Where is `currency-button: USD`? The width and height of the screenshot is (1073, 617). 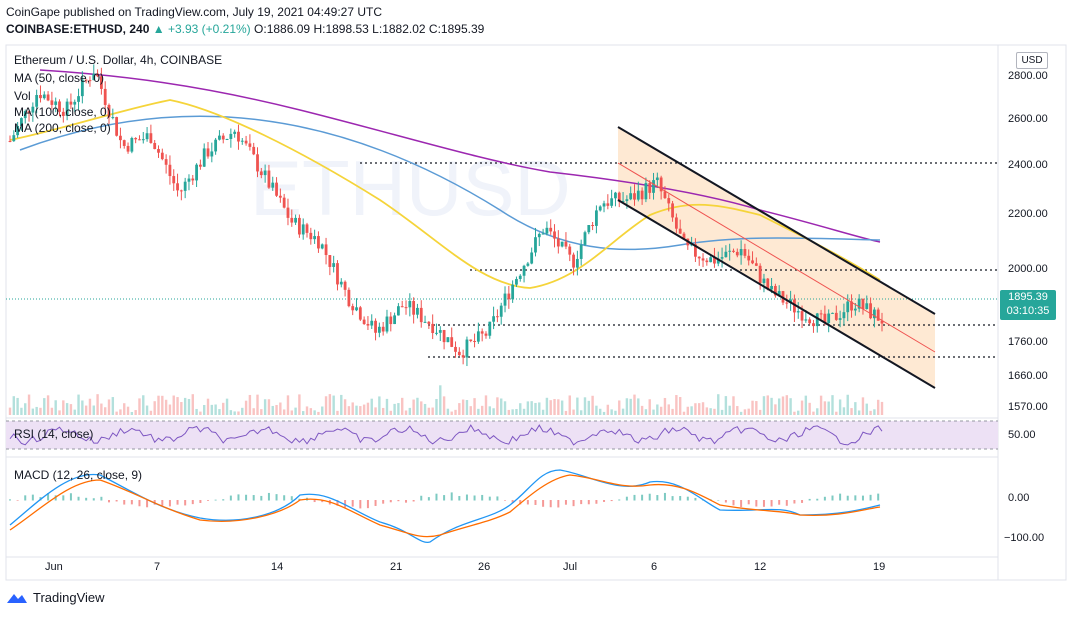 currency-button: USD is located at coordinates (1032, 60).